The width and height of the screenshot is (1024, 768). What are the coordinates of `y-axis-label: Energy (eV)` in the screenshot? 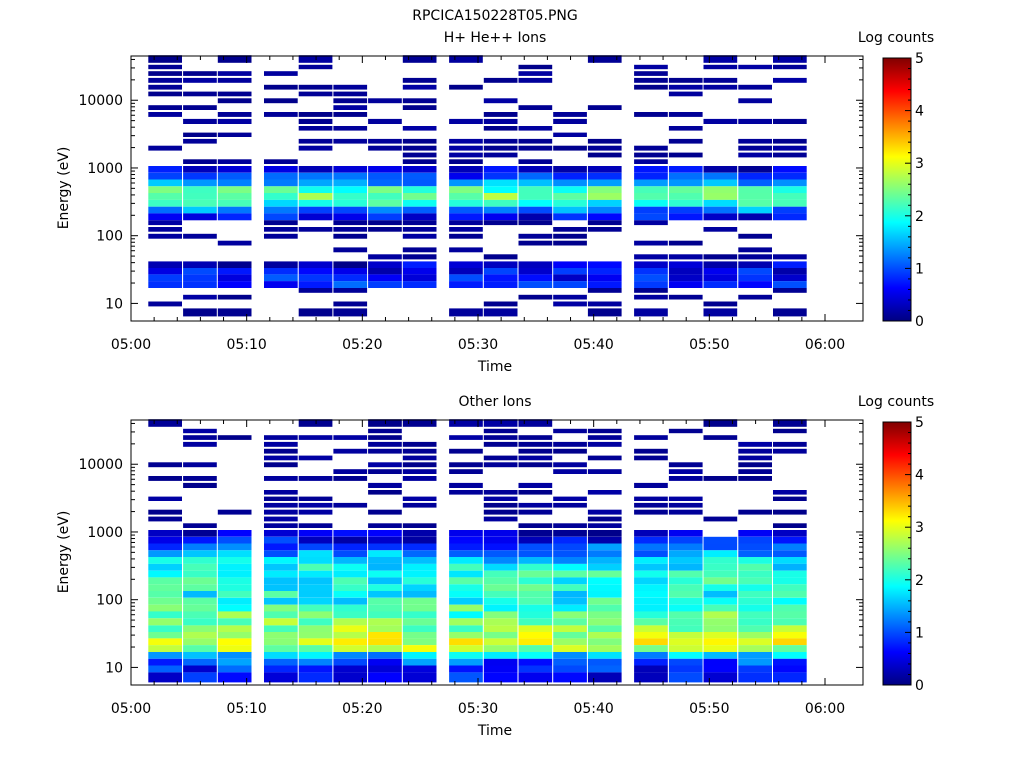 It's located at (64, 552).